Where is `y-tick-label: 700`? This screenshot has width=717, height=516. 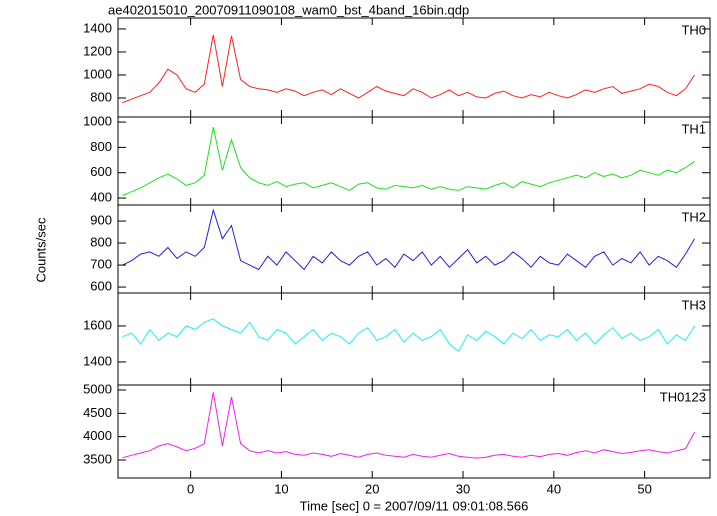
y-tick-label: 700 is located at coordinates (101, 263).